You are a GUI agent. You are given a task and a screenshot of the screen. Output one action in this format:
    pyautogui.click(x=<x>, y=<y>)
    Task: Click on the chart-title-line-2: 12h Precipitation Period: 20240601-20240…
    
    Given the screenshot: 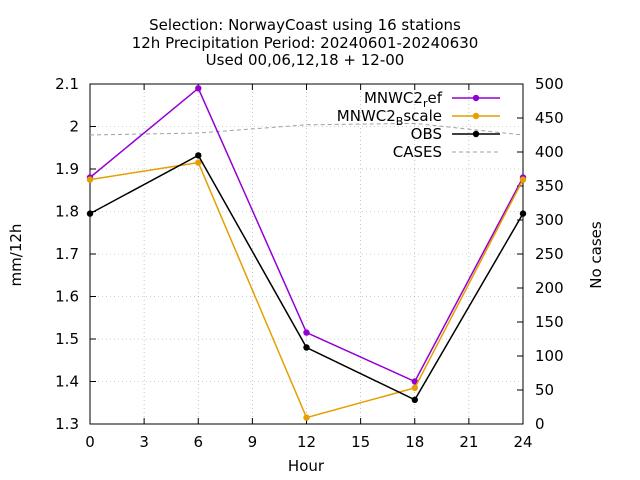 What is the action you would take?
    pyautogui.click(x=305, y=43)
    